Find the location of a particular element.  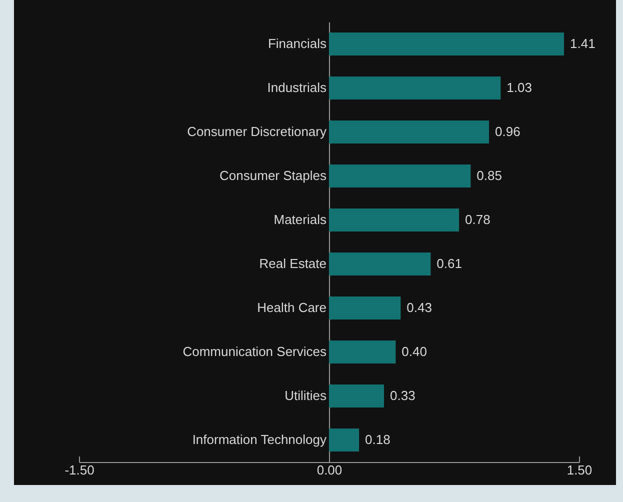

data-label: 0.85 is located at coordinates (489, 175).